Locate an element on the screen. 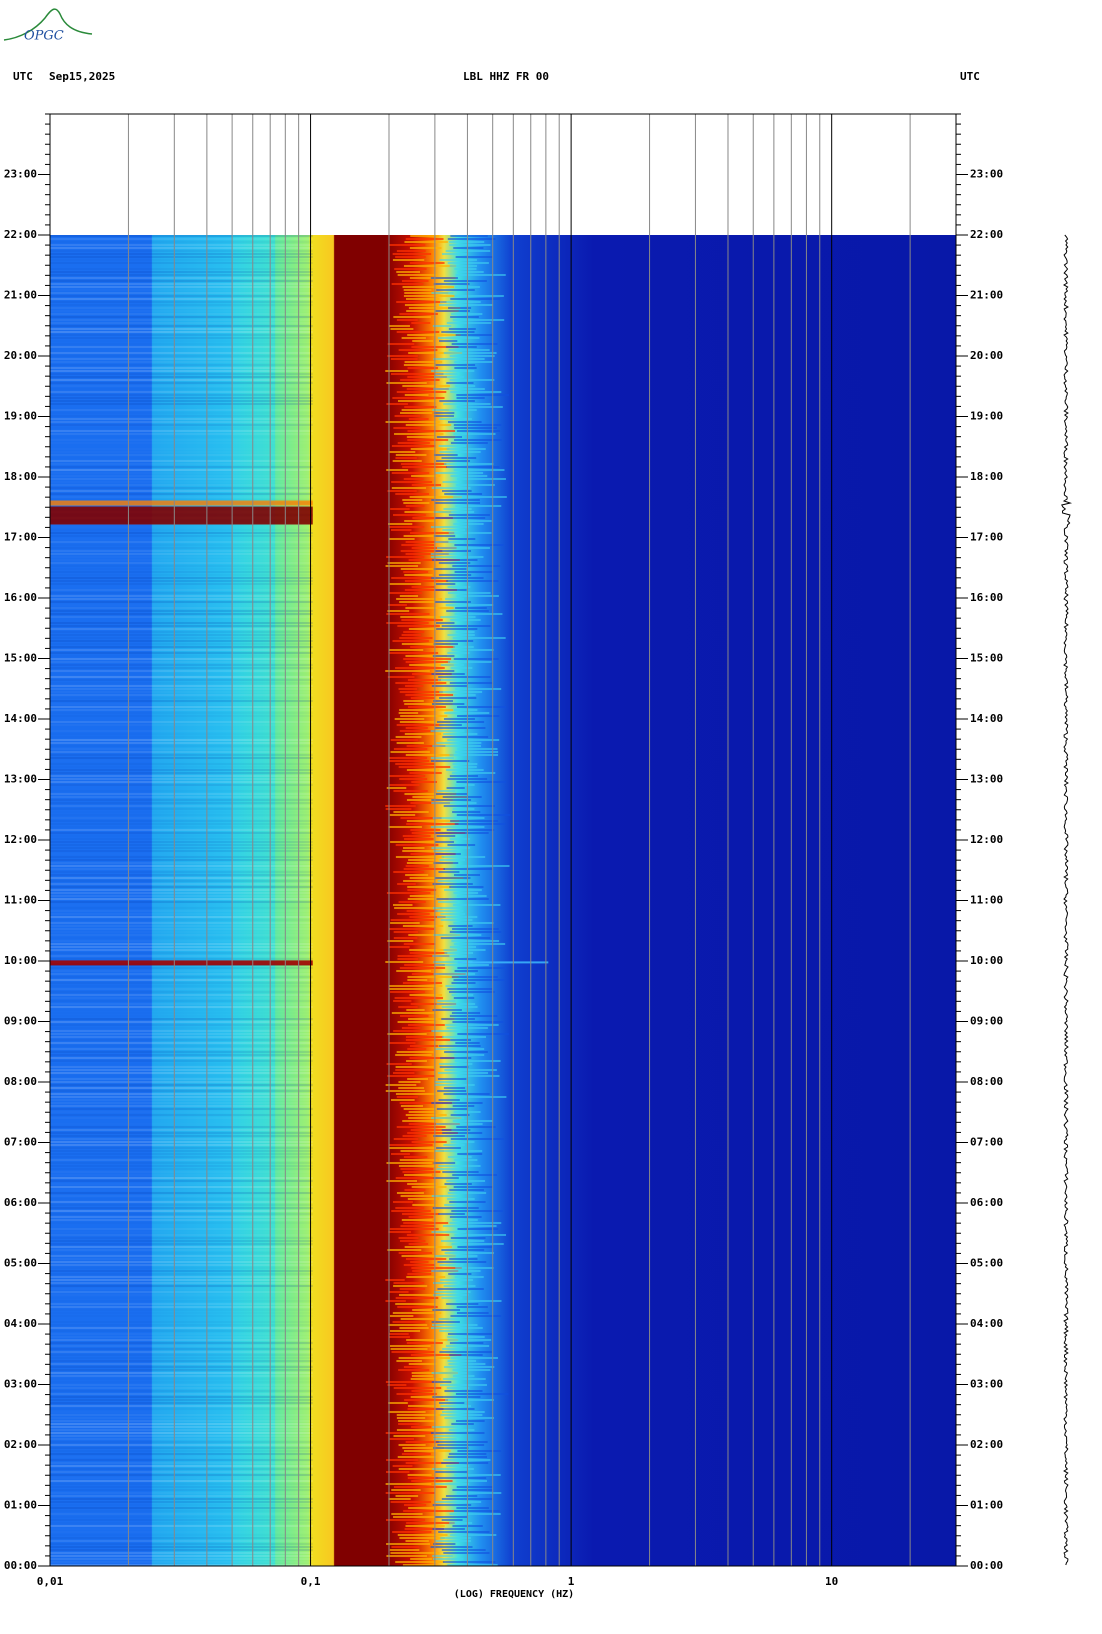 Image resolution: width=1102 pixels, height=1634 pixels. y-tick-label: 05:00 is located at coordinates (986, 1263).